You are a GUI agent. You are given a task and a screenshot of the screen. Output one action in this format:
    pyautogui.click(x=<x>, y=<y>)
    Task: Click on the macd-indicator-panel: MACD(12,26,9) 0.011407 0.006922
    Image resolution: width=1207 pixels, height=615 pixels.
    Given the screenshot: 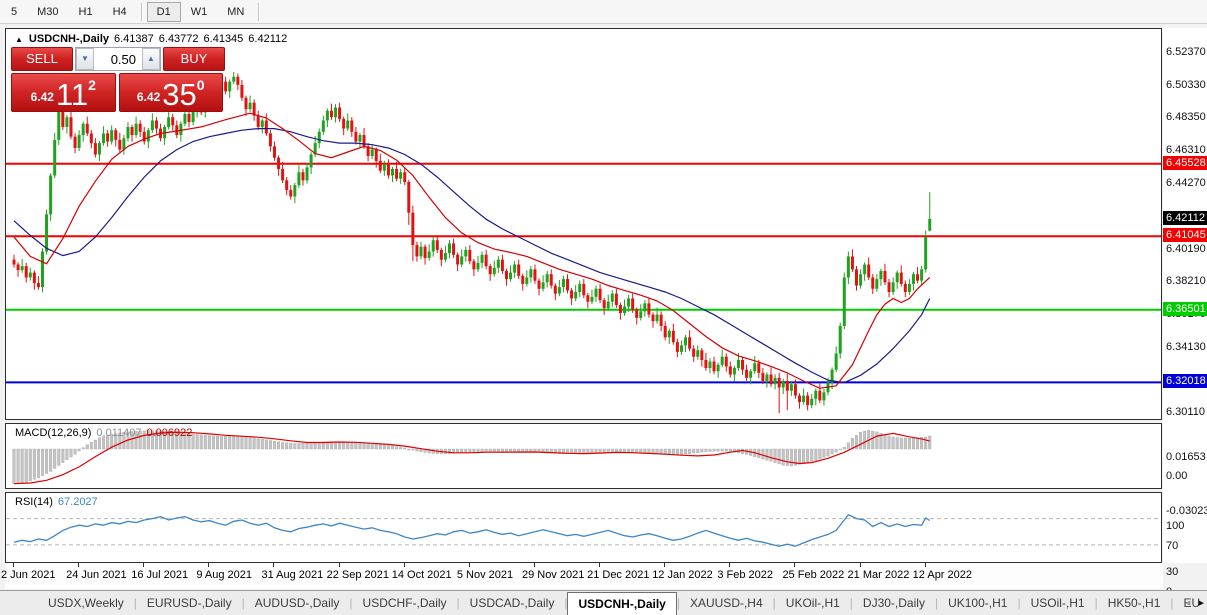 What is the action you would take?
    pyautogui.click(x=583, y=456)
    